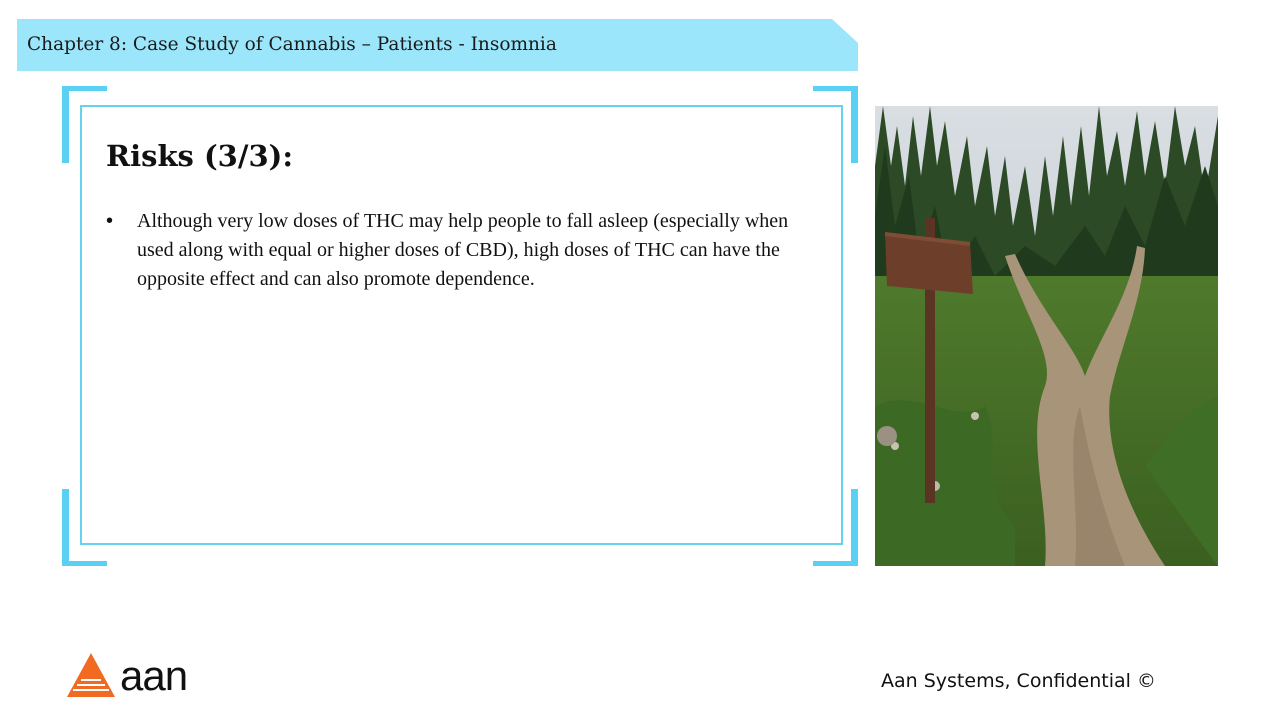 This screenshot has height=720, width=1280. I want to click on frame-corner-top-right, so click(835, 124).